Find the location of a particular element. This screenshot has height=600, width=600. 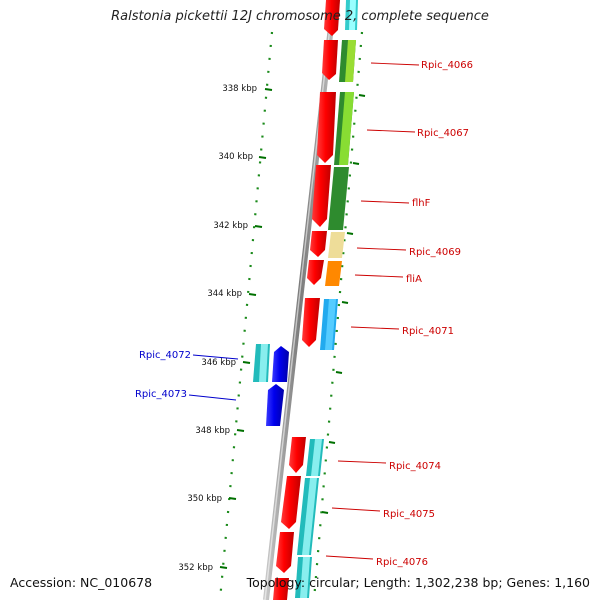

gene-label-rpic-4067: Rpic_4067 is located at coordinates (417, 133).